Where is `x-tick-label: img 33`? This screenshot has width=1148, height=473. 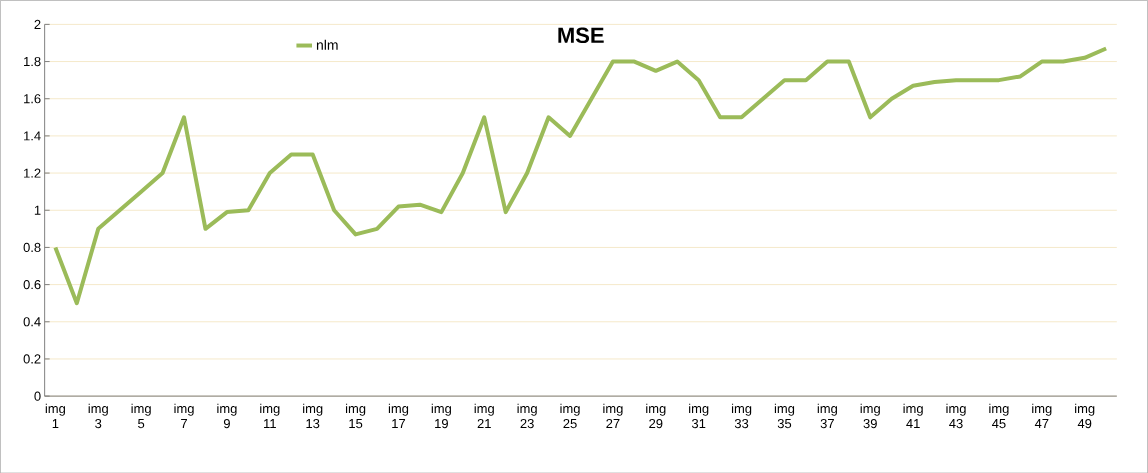
x-tick-label: img 33 is located at coordinates (741, 415).